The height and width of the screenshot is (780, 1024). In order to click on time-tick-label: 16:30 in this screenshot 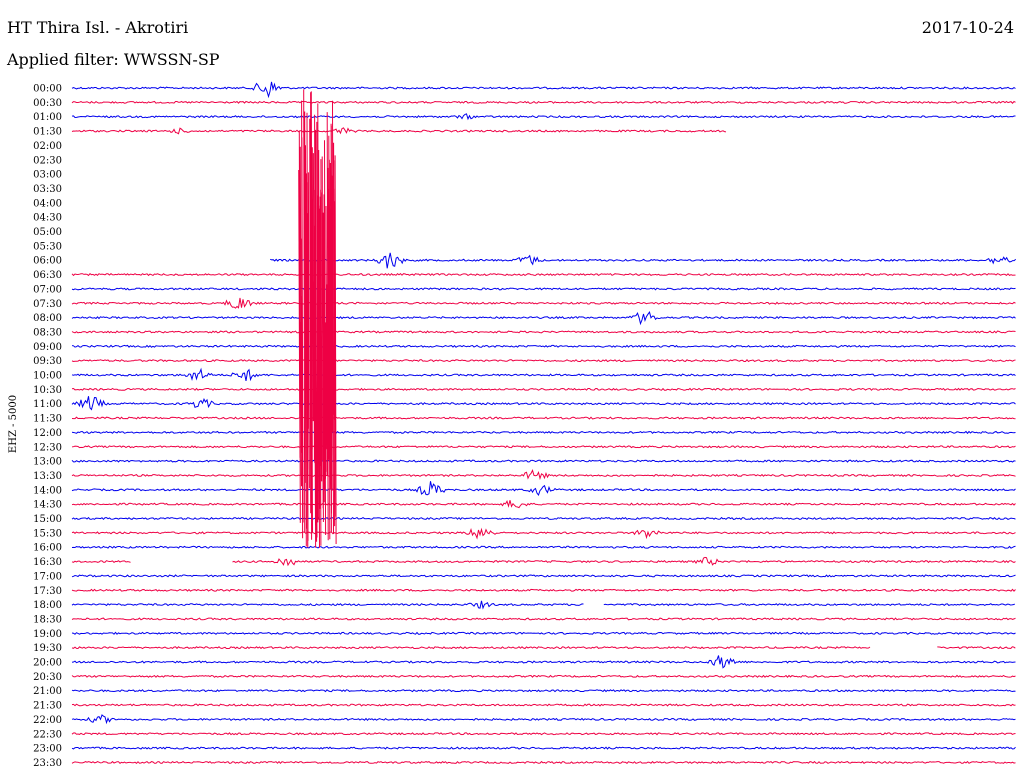, I will do `click(47, 562)`.